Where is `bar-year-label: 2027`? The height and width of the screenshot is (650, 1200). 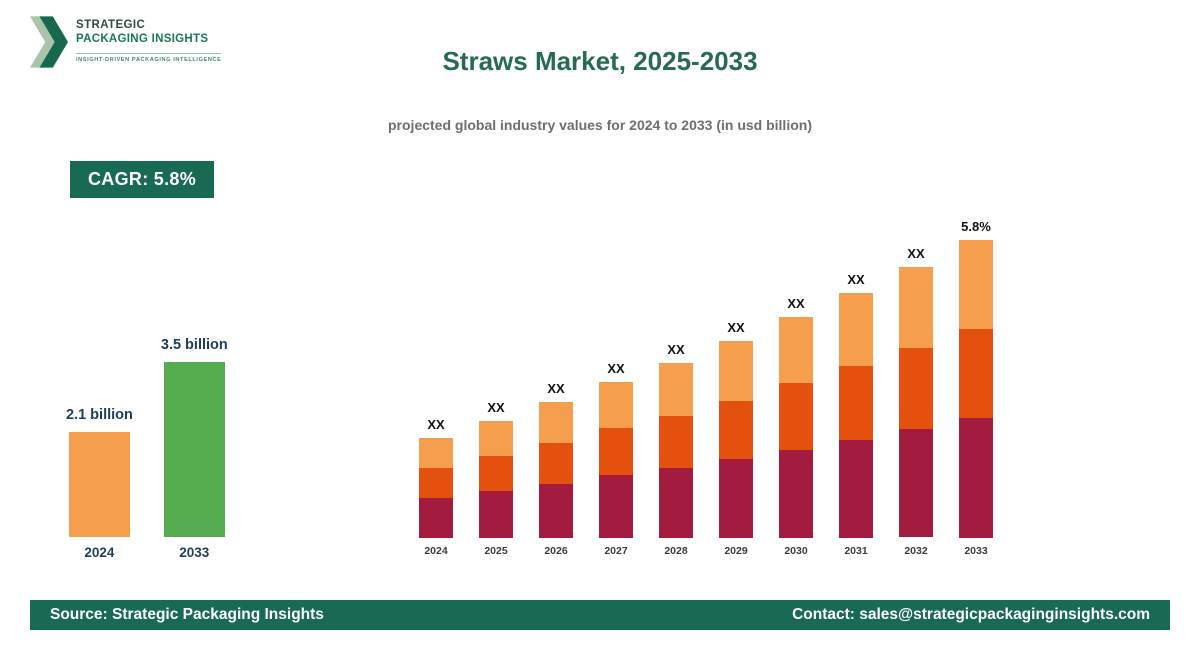
bar-year-label: 2027 is located at coordinates (616, 551).